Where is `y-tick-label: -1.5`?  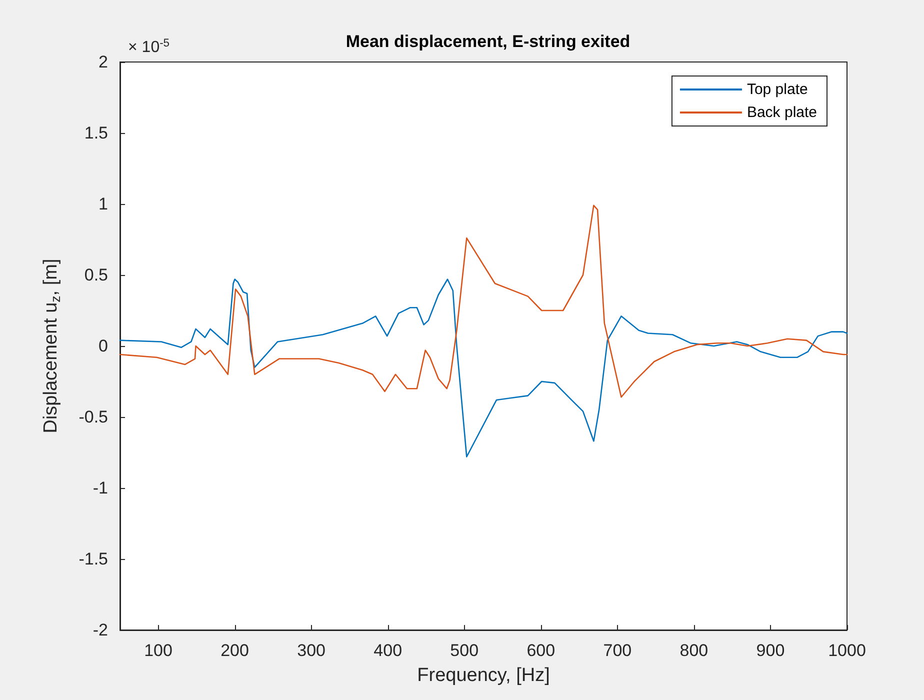 y-tick-label: -1.5 is located at coordinates (93, 559).